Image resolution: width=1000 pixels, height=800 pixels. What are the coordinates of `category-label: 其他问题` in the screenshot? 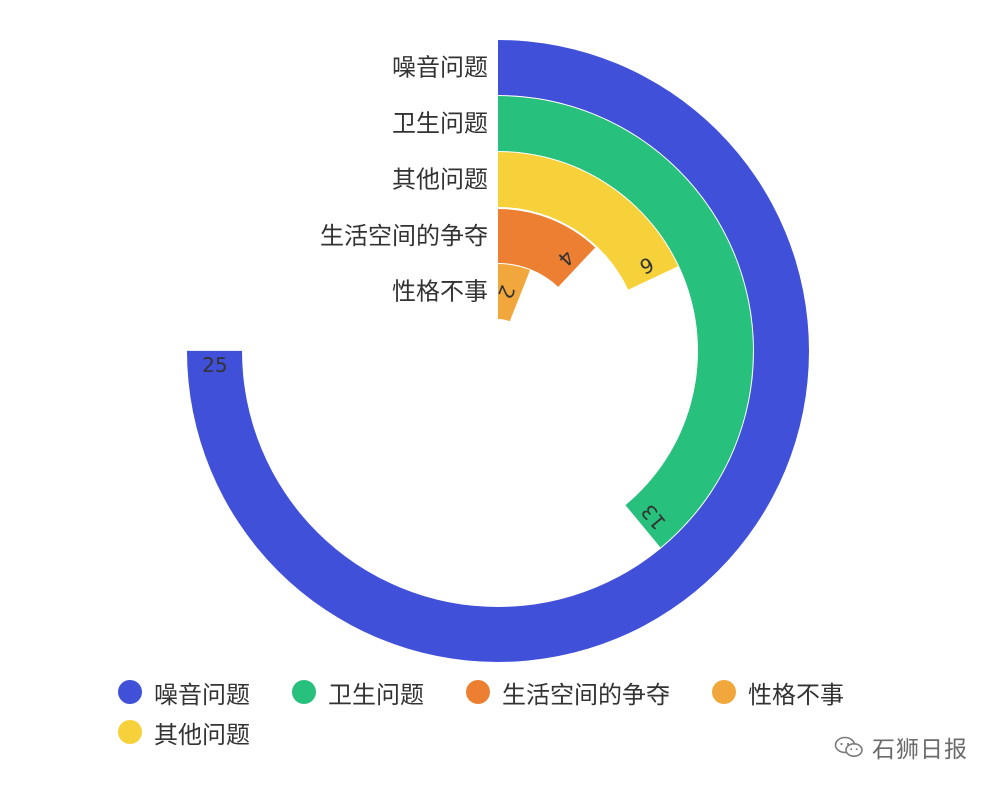 It's located at (440, 180).